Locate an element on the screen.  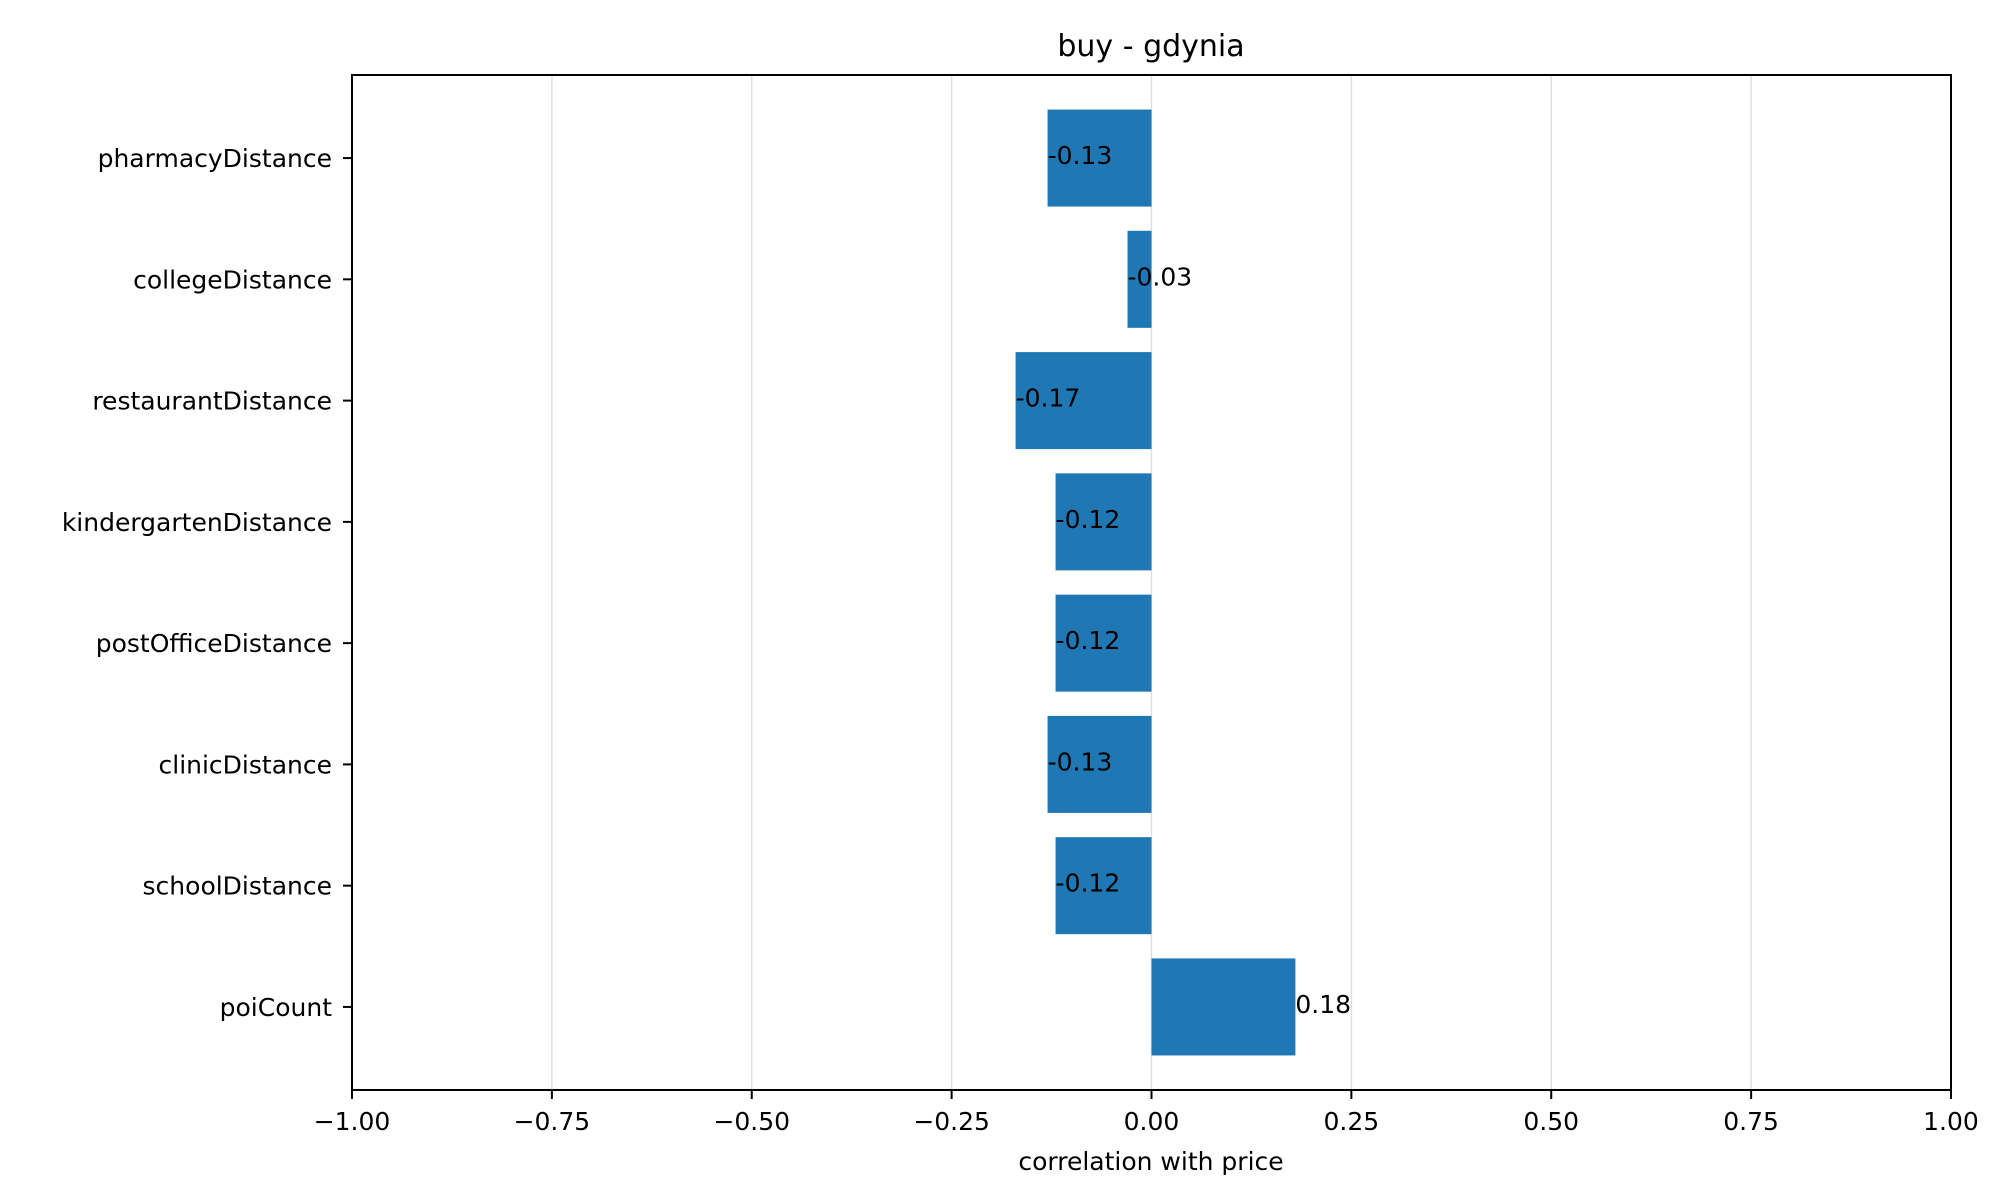
x-tick-label: 0.00 is located at coordinates (1152, 1121).